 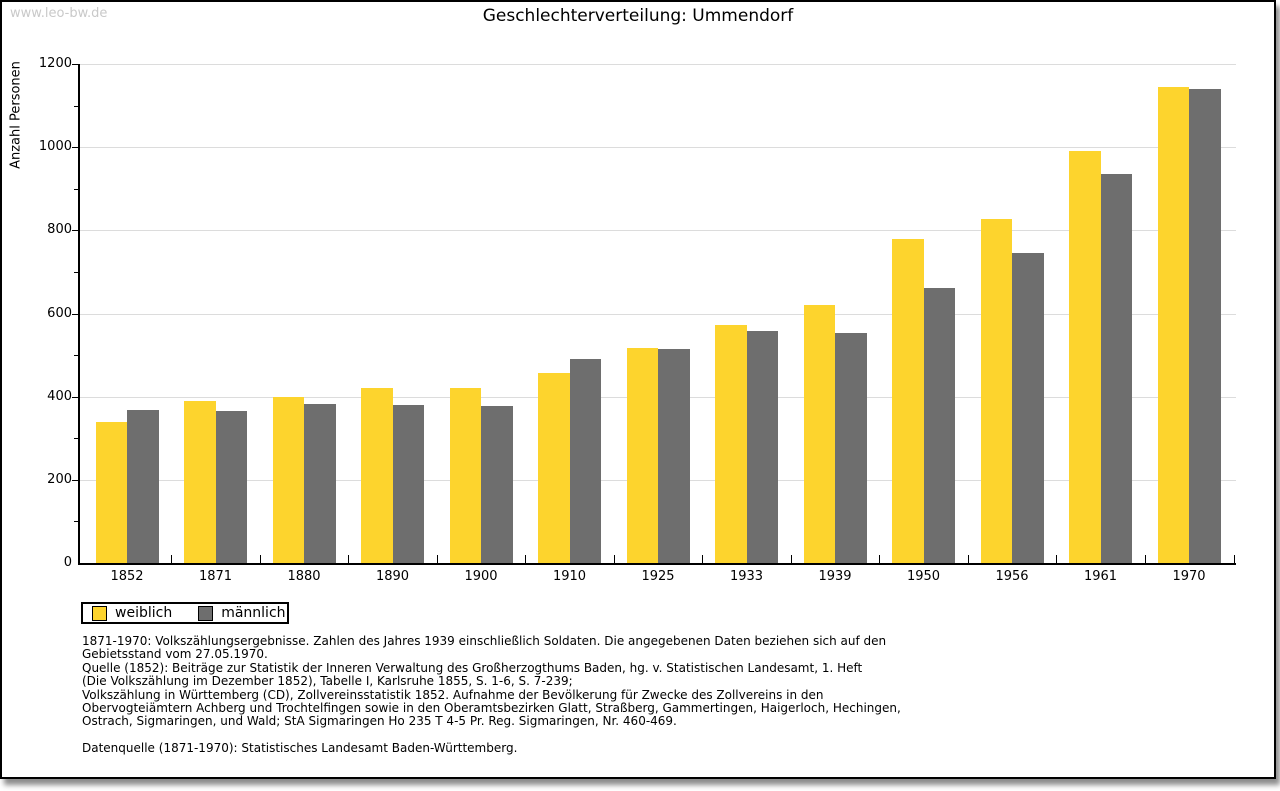 I want to click on x-tick-label-1880: 1880, so click(x=304, y=576).